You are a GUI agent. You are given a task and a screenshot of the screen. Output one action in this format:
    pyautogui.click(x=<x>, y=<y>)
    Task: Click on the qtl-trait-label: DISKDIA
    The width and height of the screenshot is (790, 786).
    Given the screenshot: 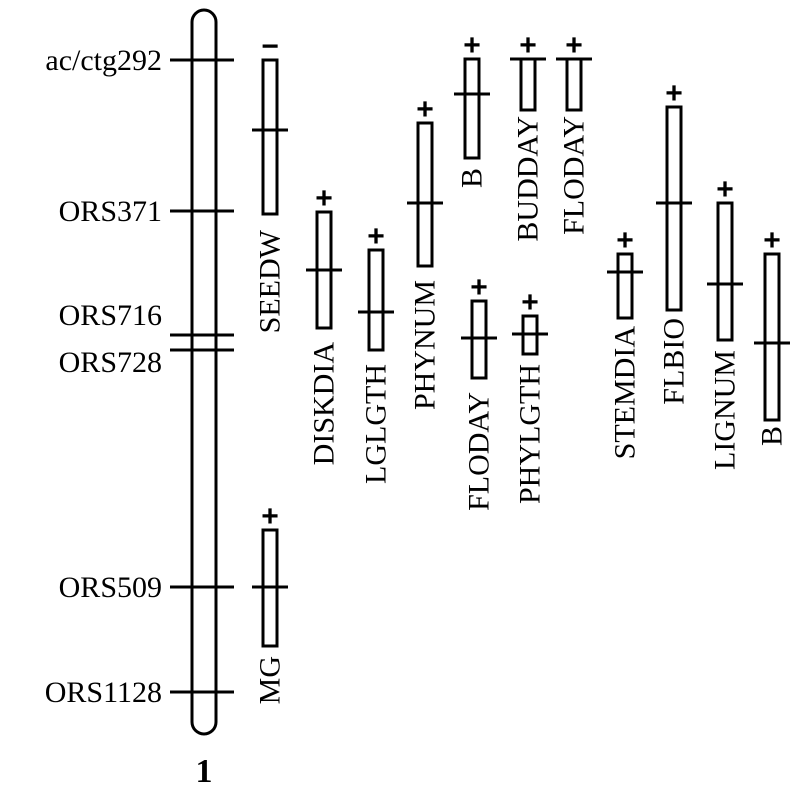 What is the action you would take?
    pyautogui.click(x=324, y=404)
    